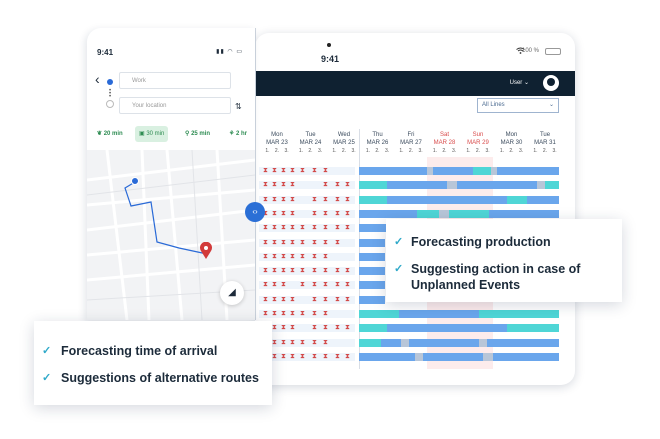  Describe the element at coordinates (143, 134) in the screenshot. I see `car-icon: ▣` at that location.